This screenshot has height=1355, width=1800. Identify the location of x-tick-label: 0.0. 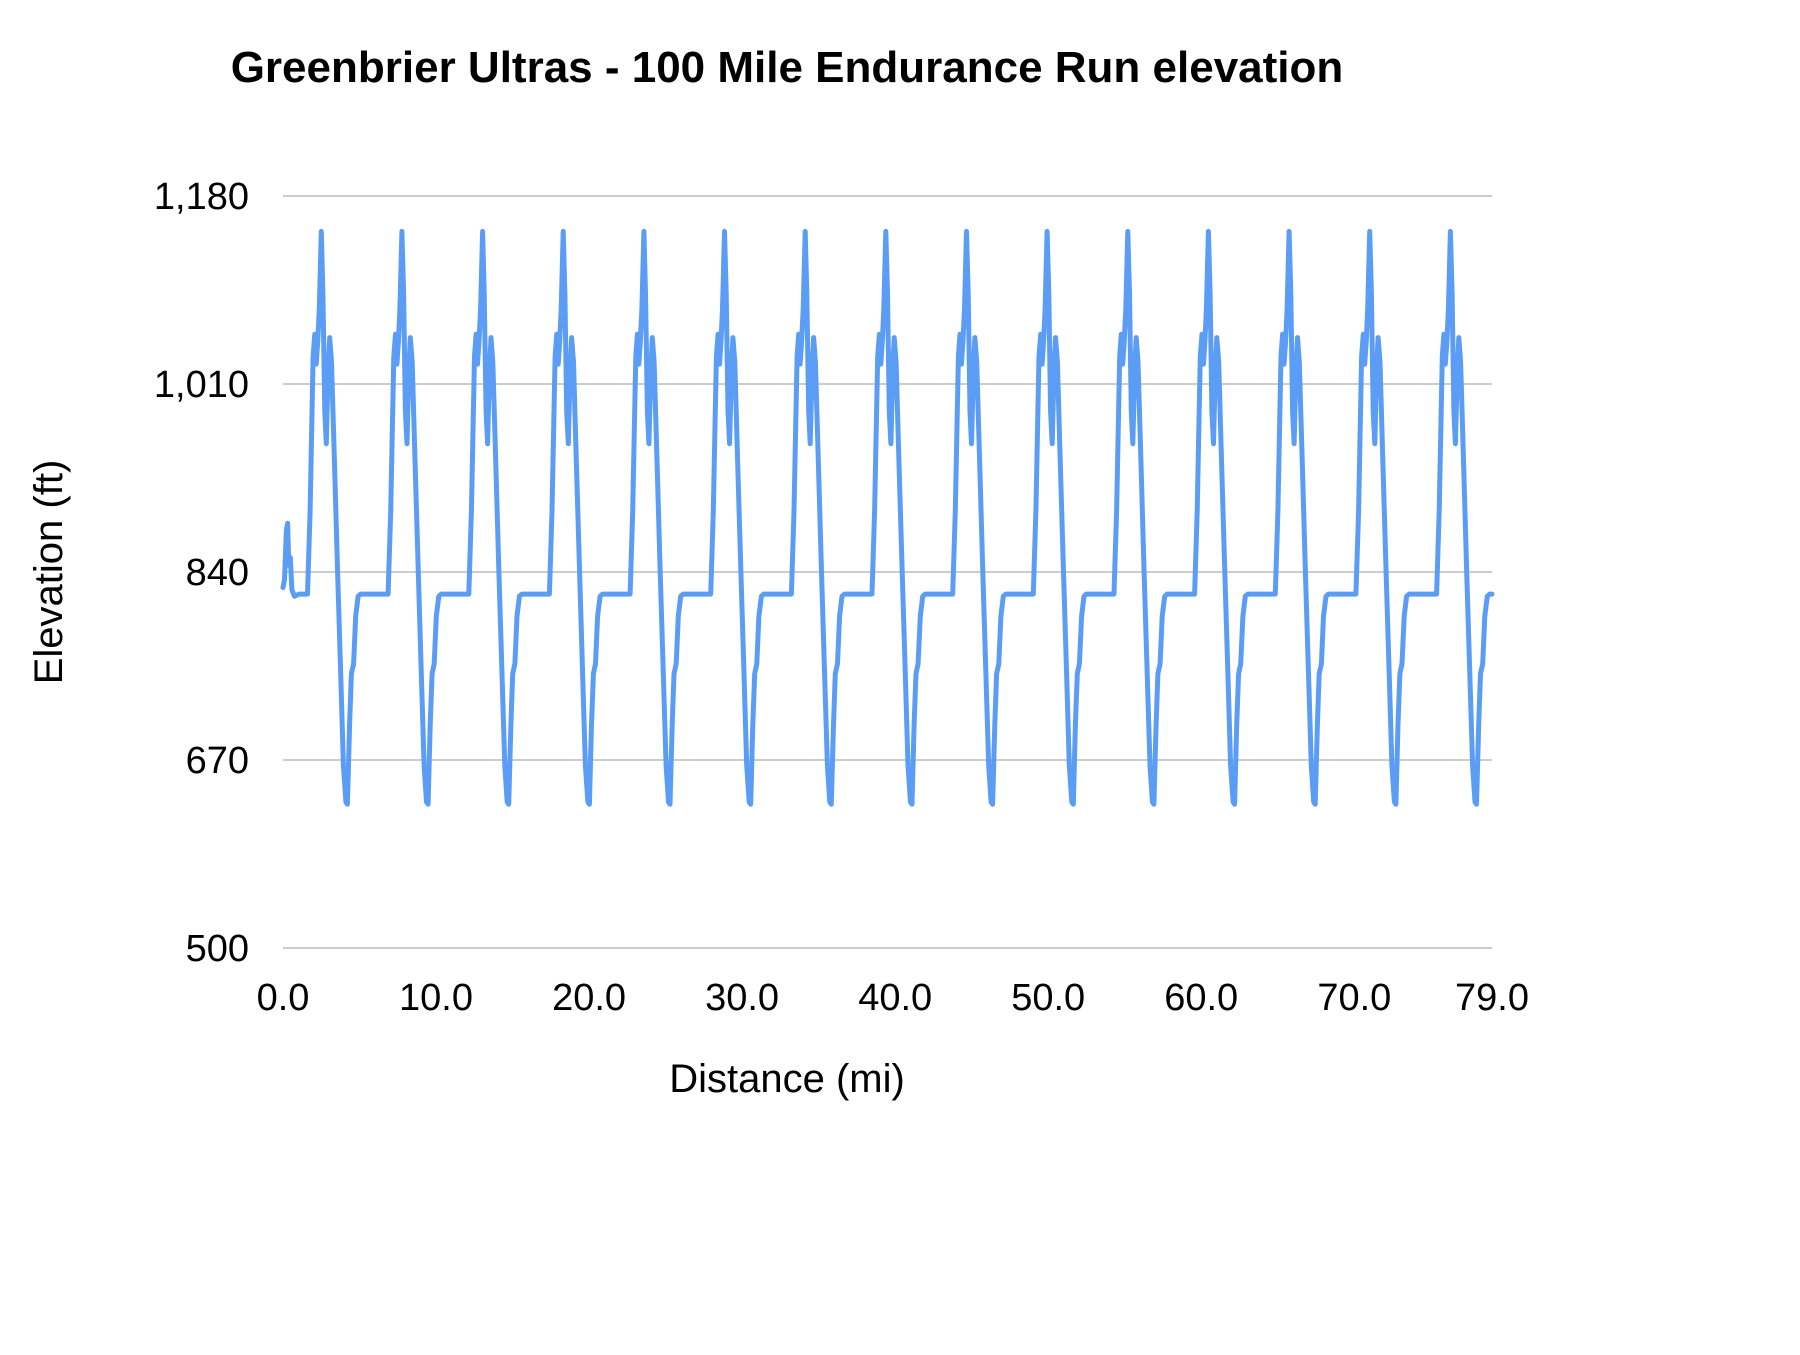
(283, 998).